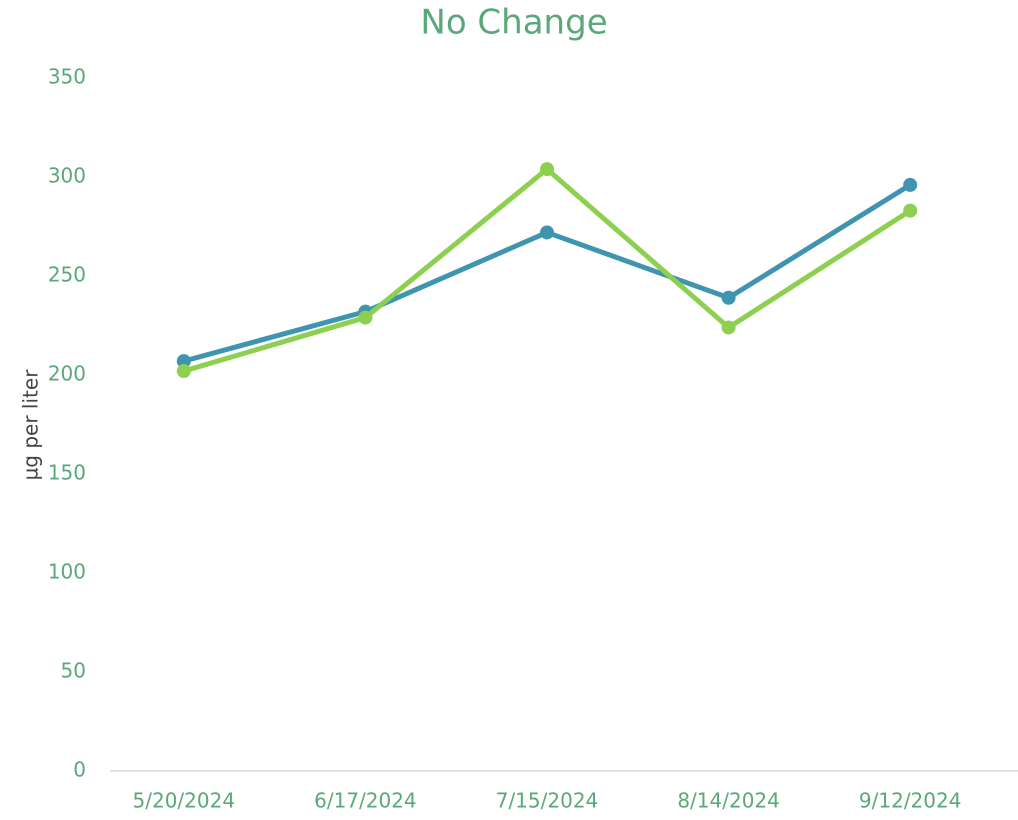 The width and height of the screenshot is (1018, 820). What do you see at coordinates (67, 374) in the screenshot?
I see `y-tick-label: 200` at bounding box center [67, 374].